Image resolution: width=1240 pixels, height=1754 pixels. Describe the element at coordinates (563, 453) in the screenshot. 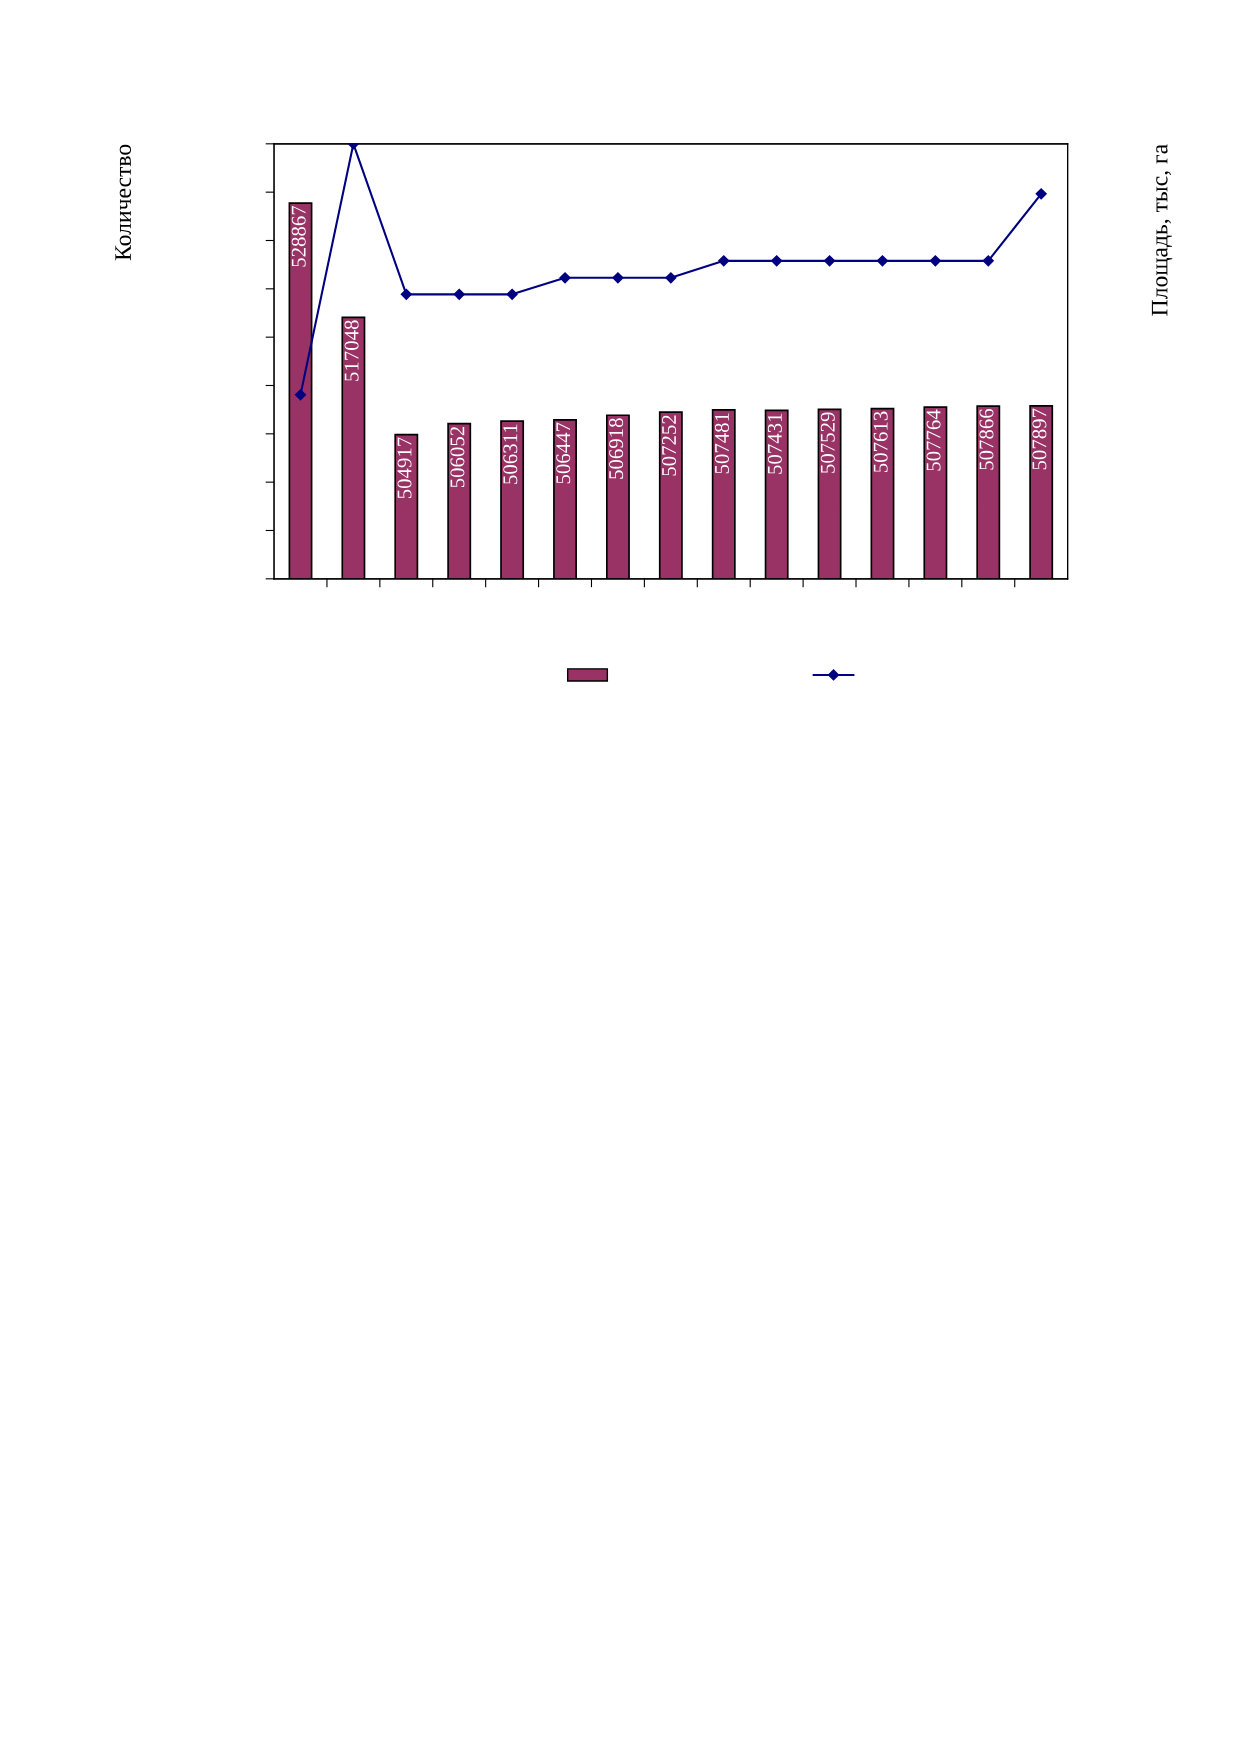

I see `data-label: 506447` at that location.